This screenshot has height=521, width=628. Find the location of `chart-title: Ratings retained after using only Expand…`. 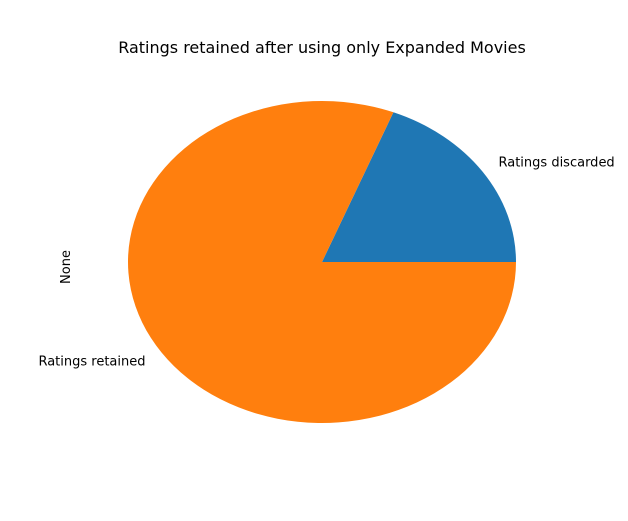

chart-title: Ratings retained after using only Expand… is located at coordinates (322, 47).